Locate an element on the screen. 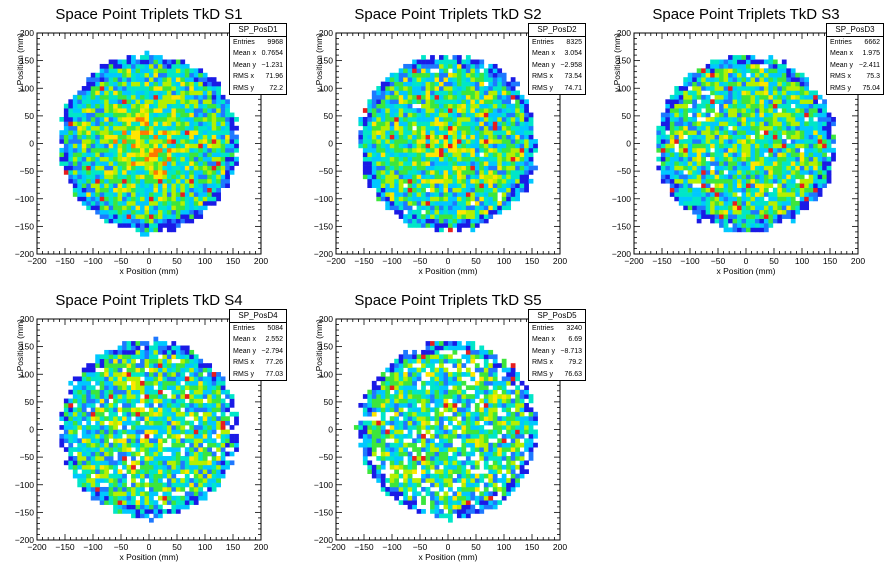 This screenshot has height=572, width=896. stats-row: RMS y 72.2 is located at coordinates (258, 88).